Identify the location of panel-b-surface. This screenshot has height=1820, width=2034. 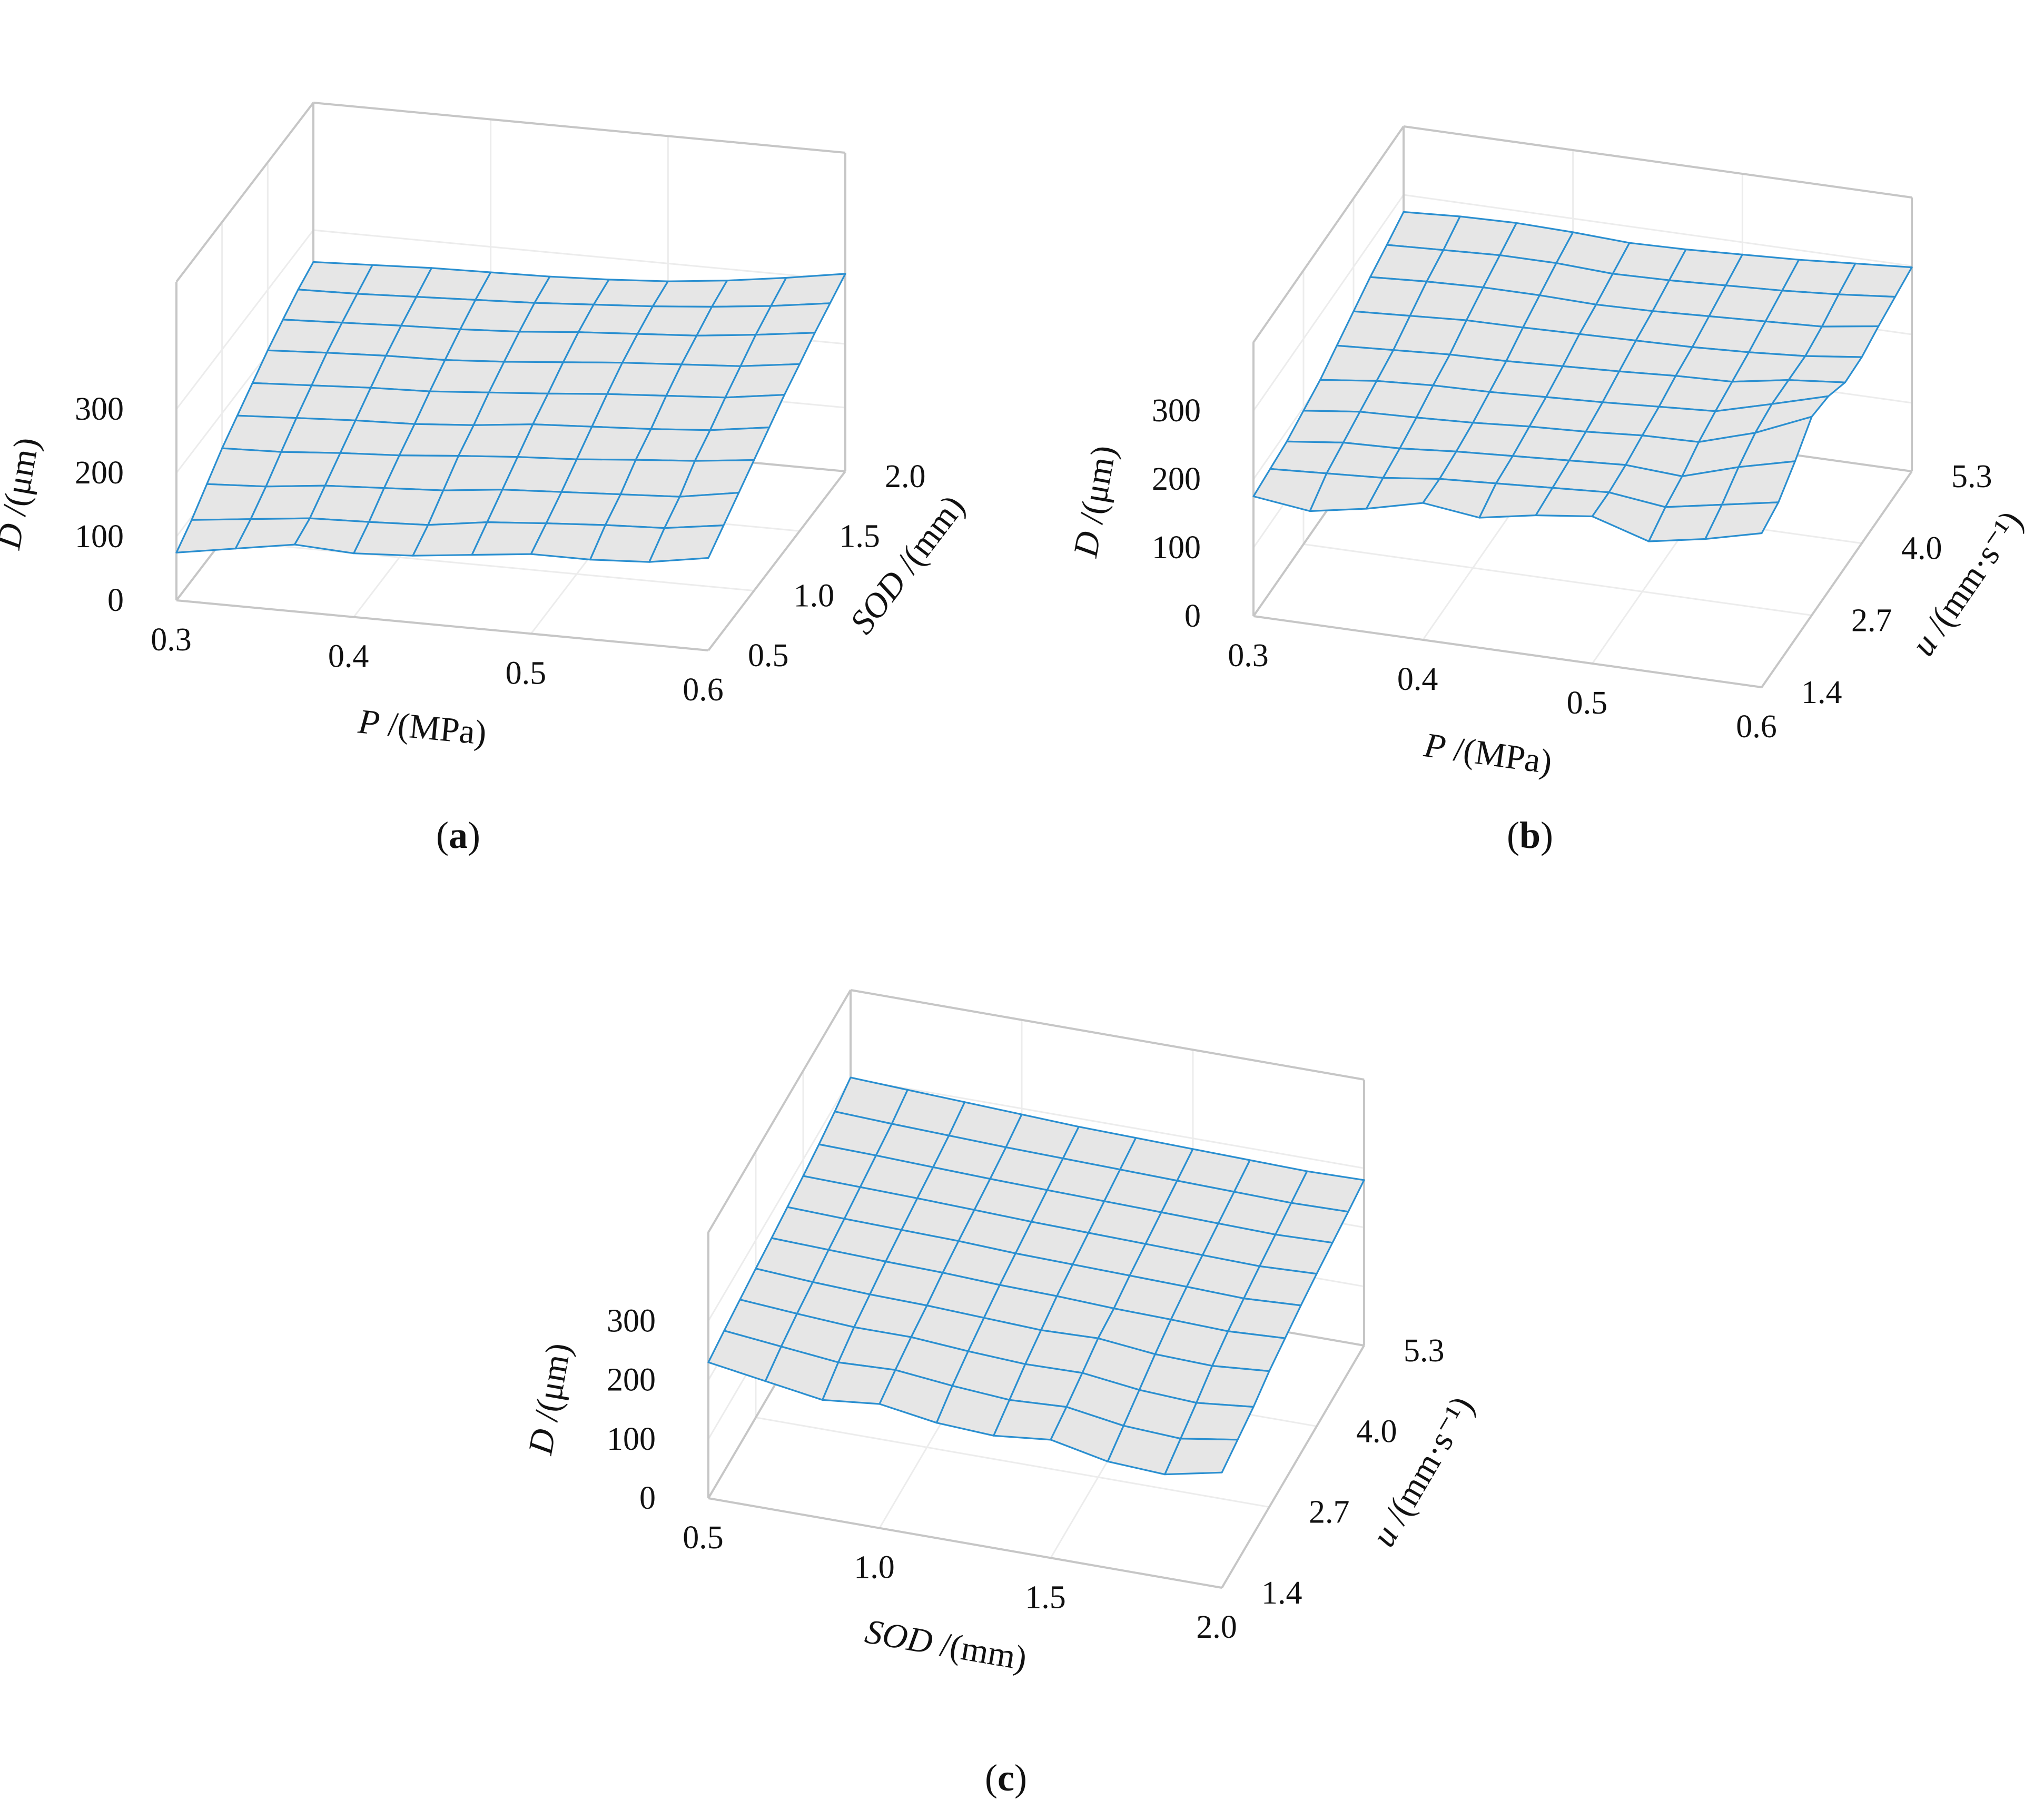
(1583, 376).